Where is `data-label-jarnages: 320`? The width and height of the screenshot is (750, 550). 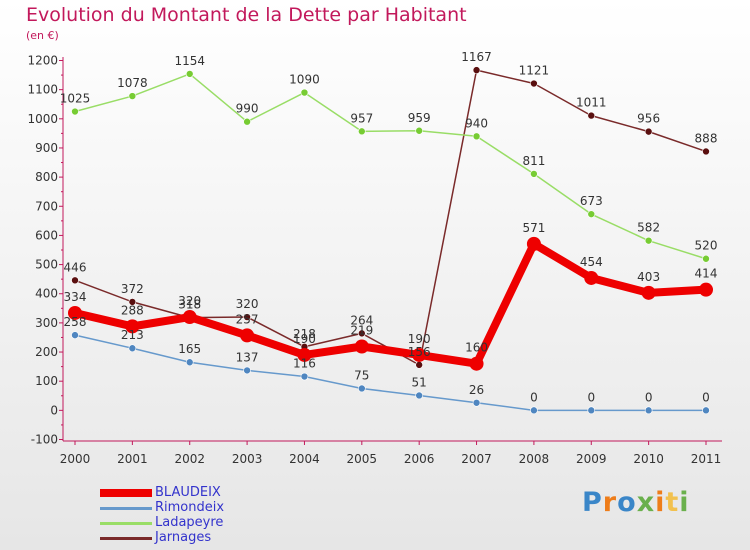
data-label-jarnages: 320 is located at coordinates (247, 304).